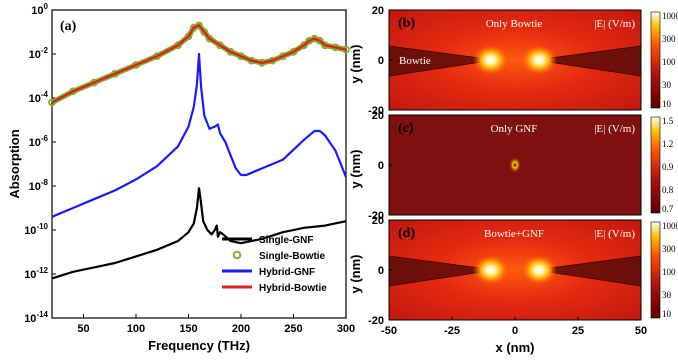  Describe the element at coordinates (389, 331) in the screenshot. I see `x-tick-label: -50` at that location.